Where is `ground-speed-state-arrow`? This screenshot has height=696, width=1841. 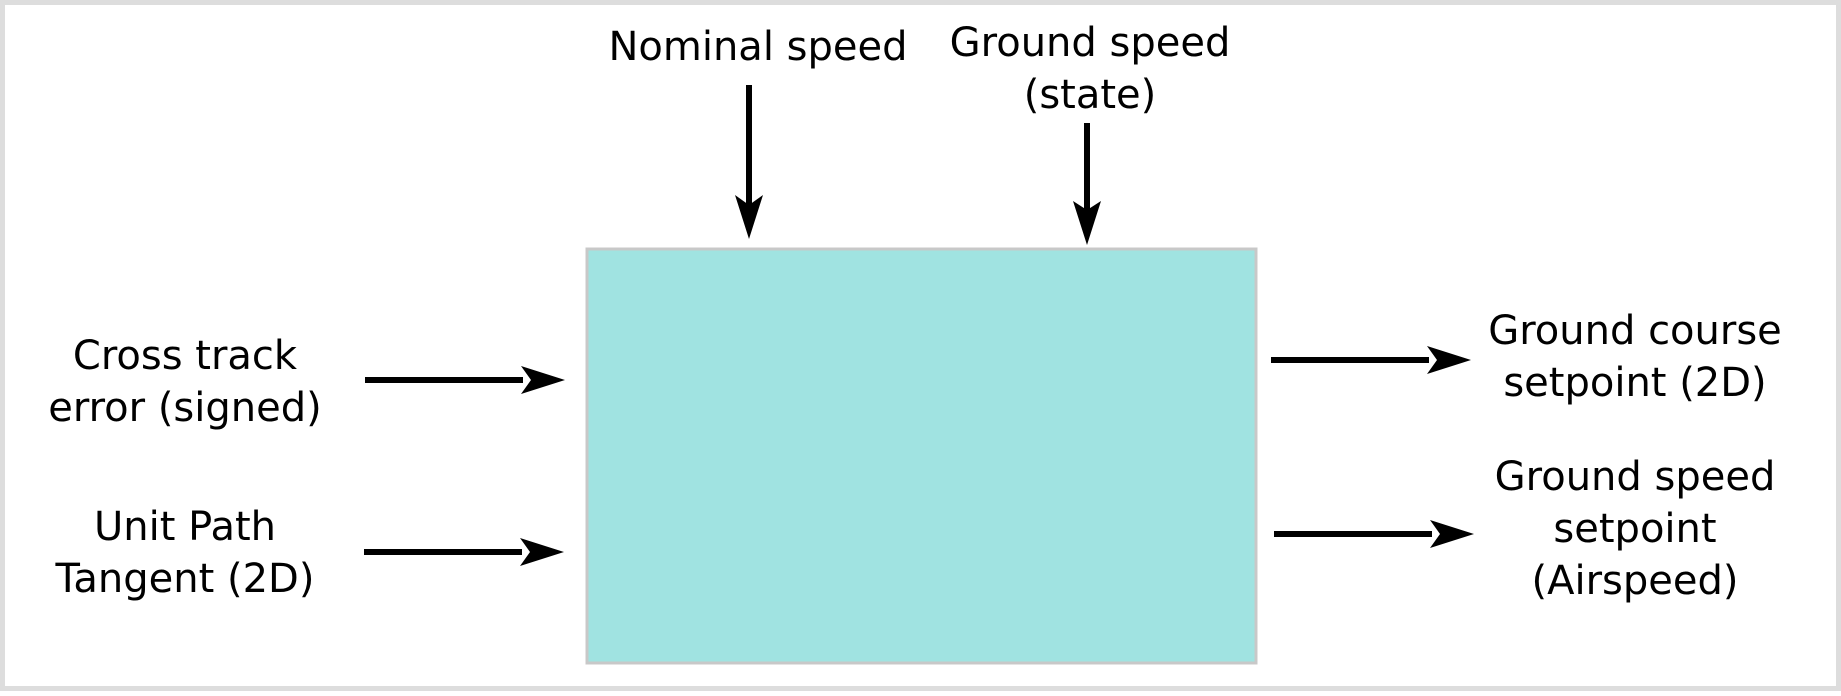 ground-speed-state-arrow is located at coordinates (1087, 184).